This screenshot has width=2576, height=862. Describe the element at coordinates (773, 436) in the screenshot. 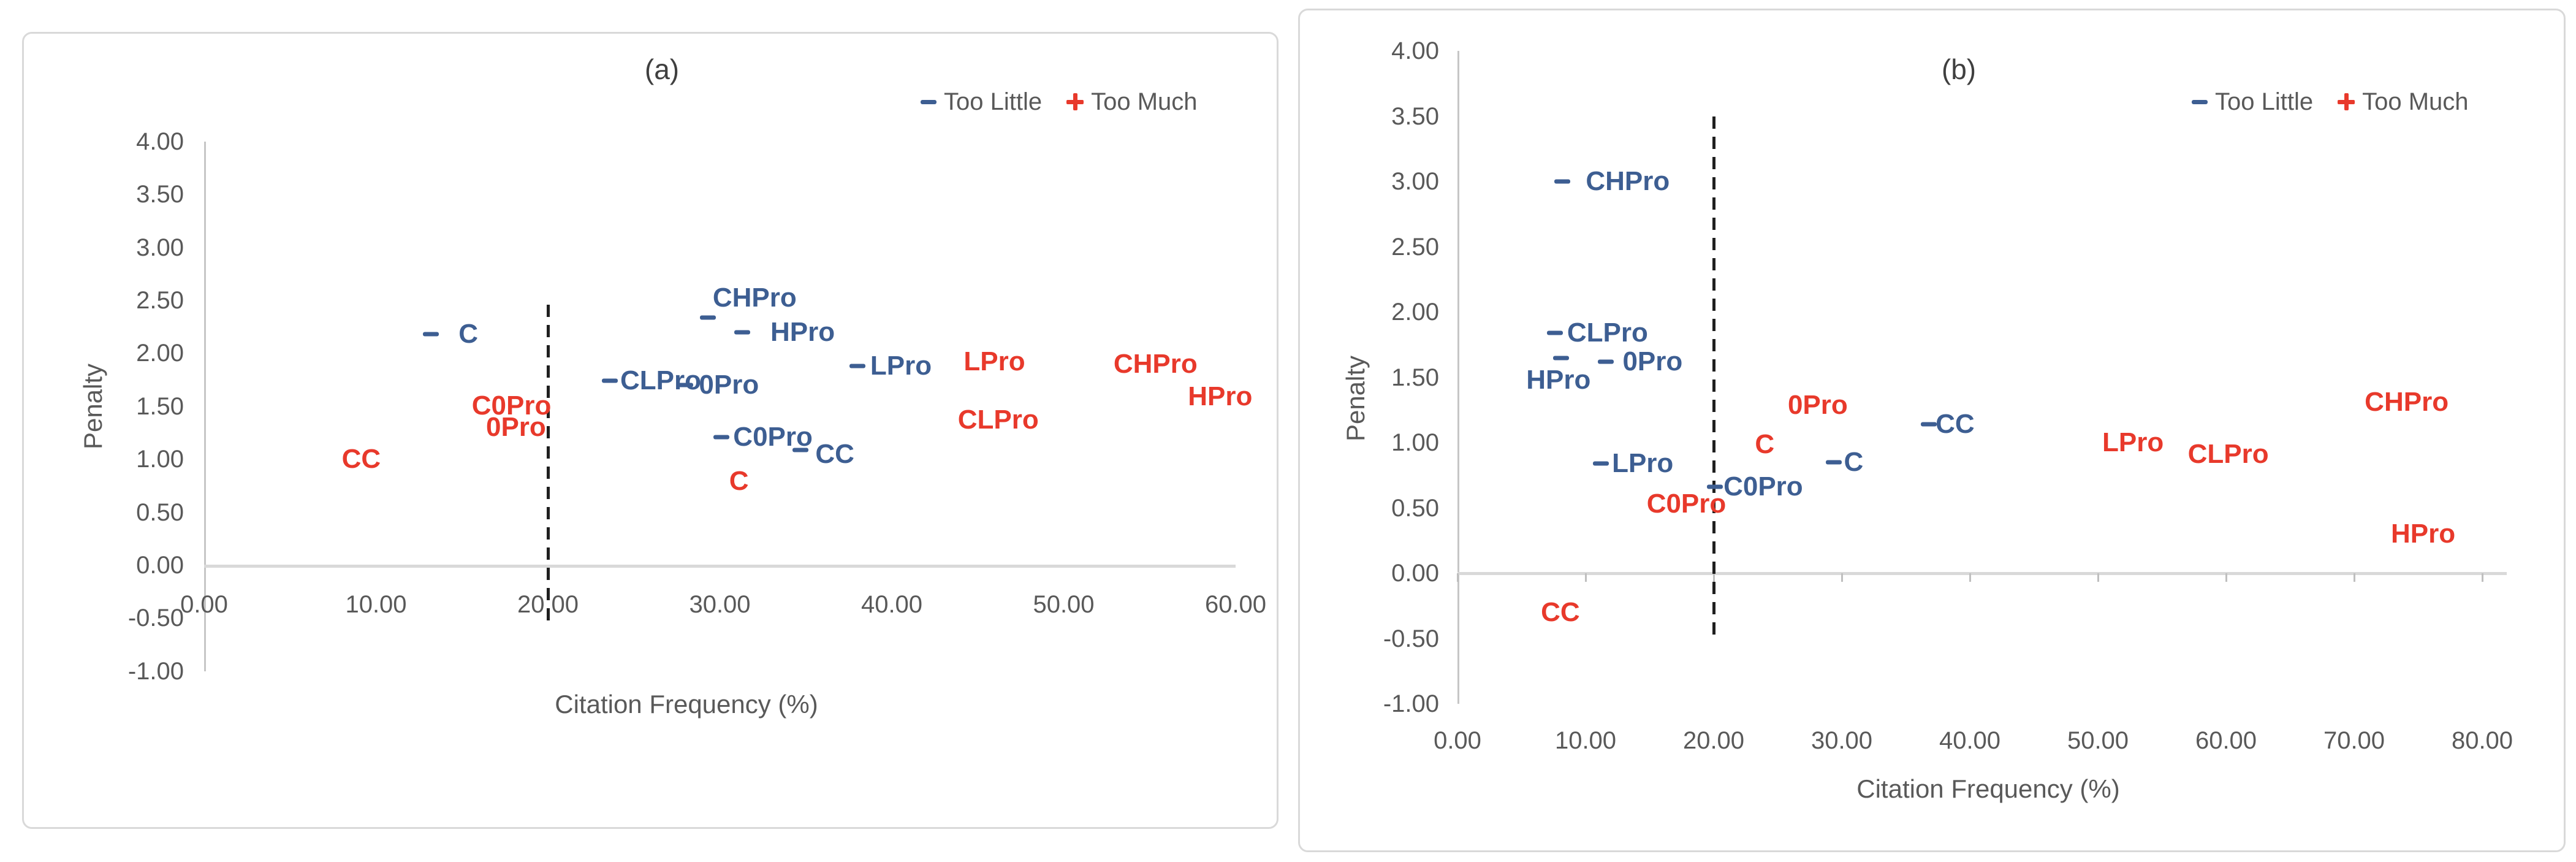

I see `chart-a-point-label-C0Pro: C0Pro` at that location.